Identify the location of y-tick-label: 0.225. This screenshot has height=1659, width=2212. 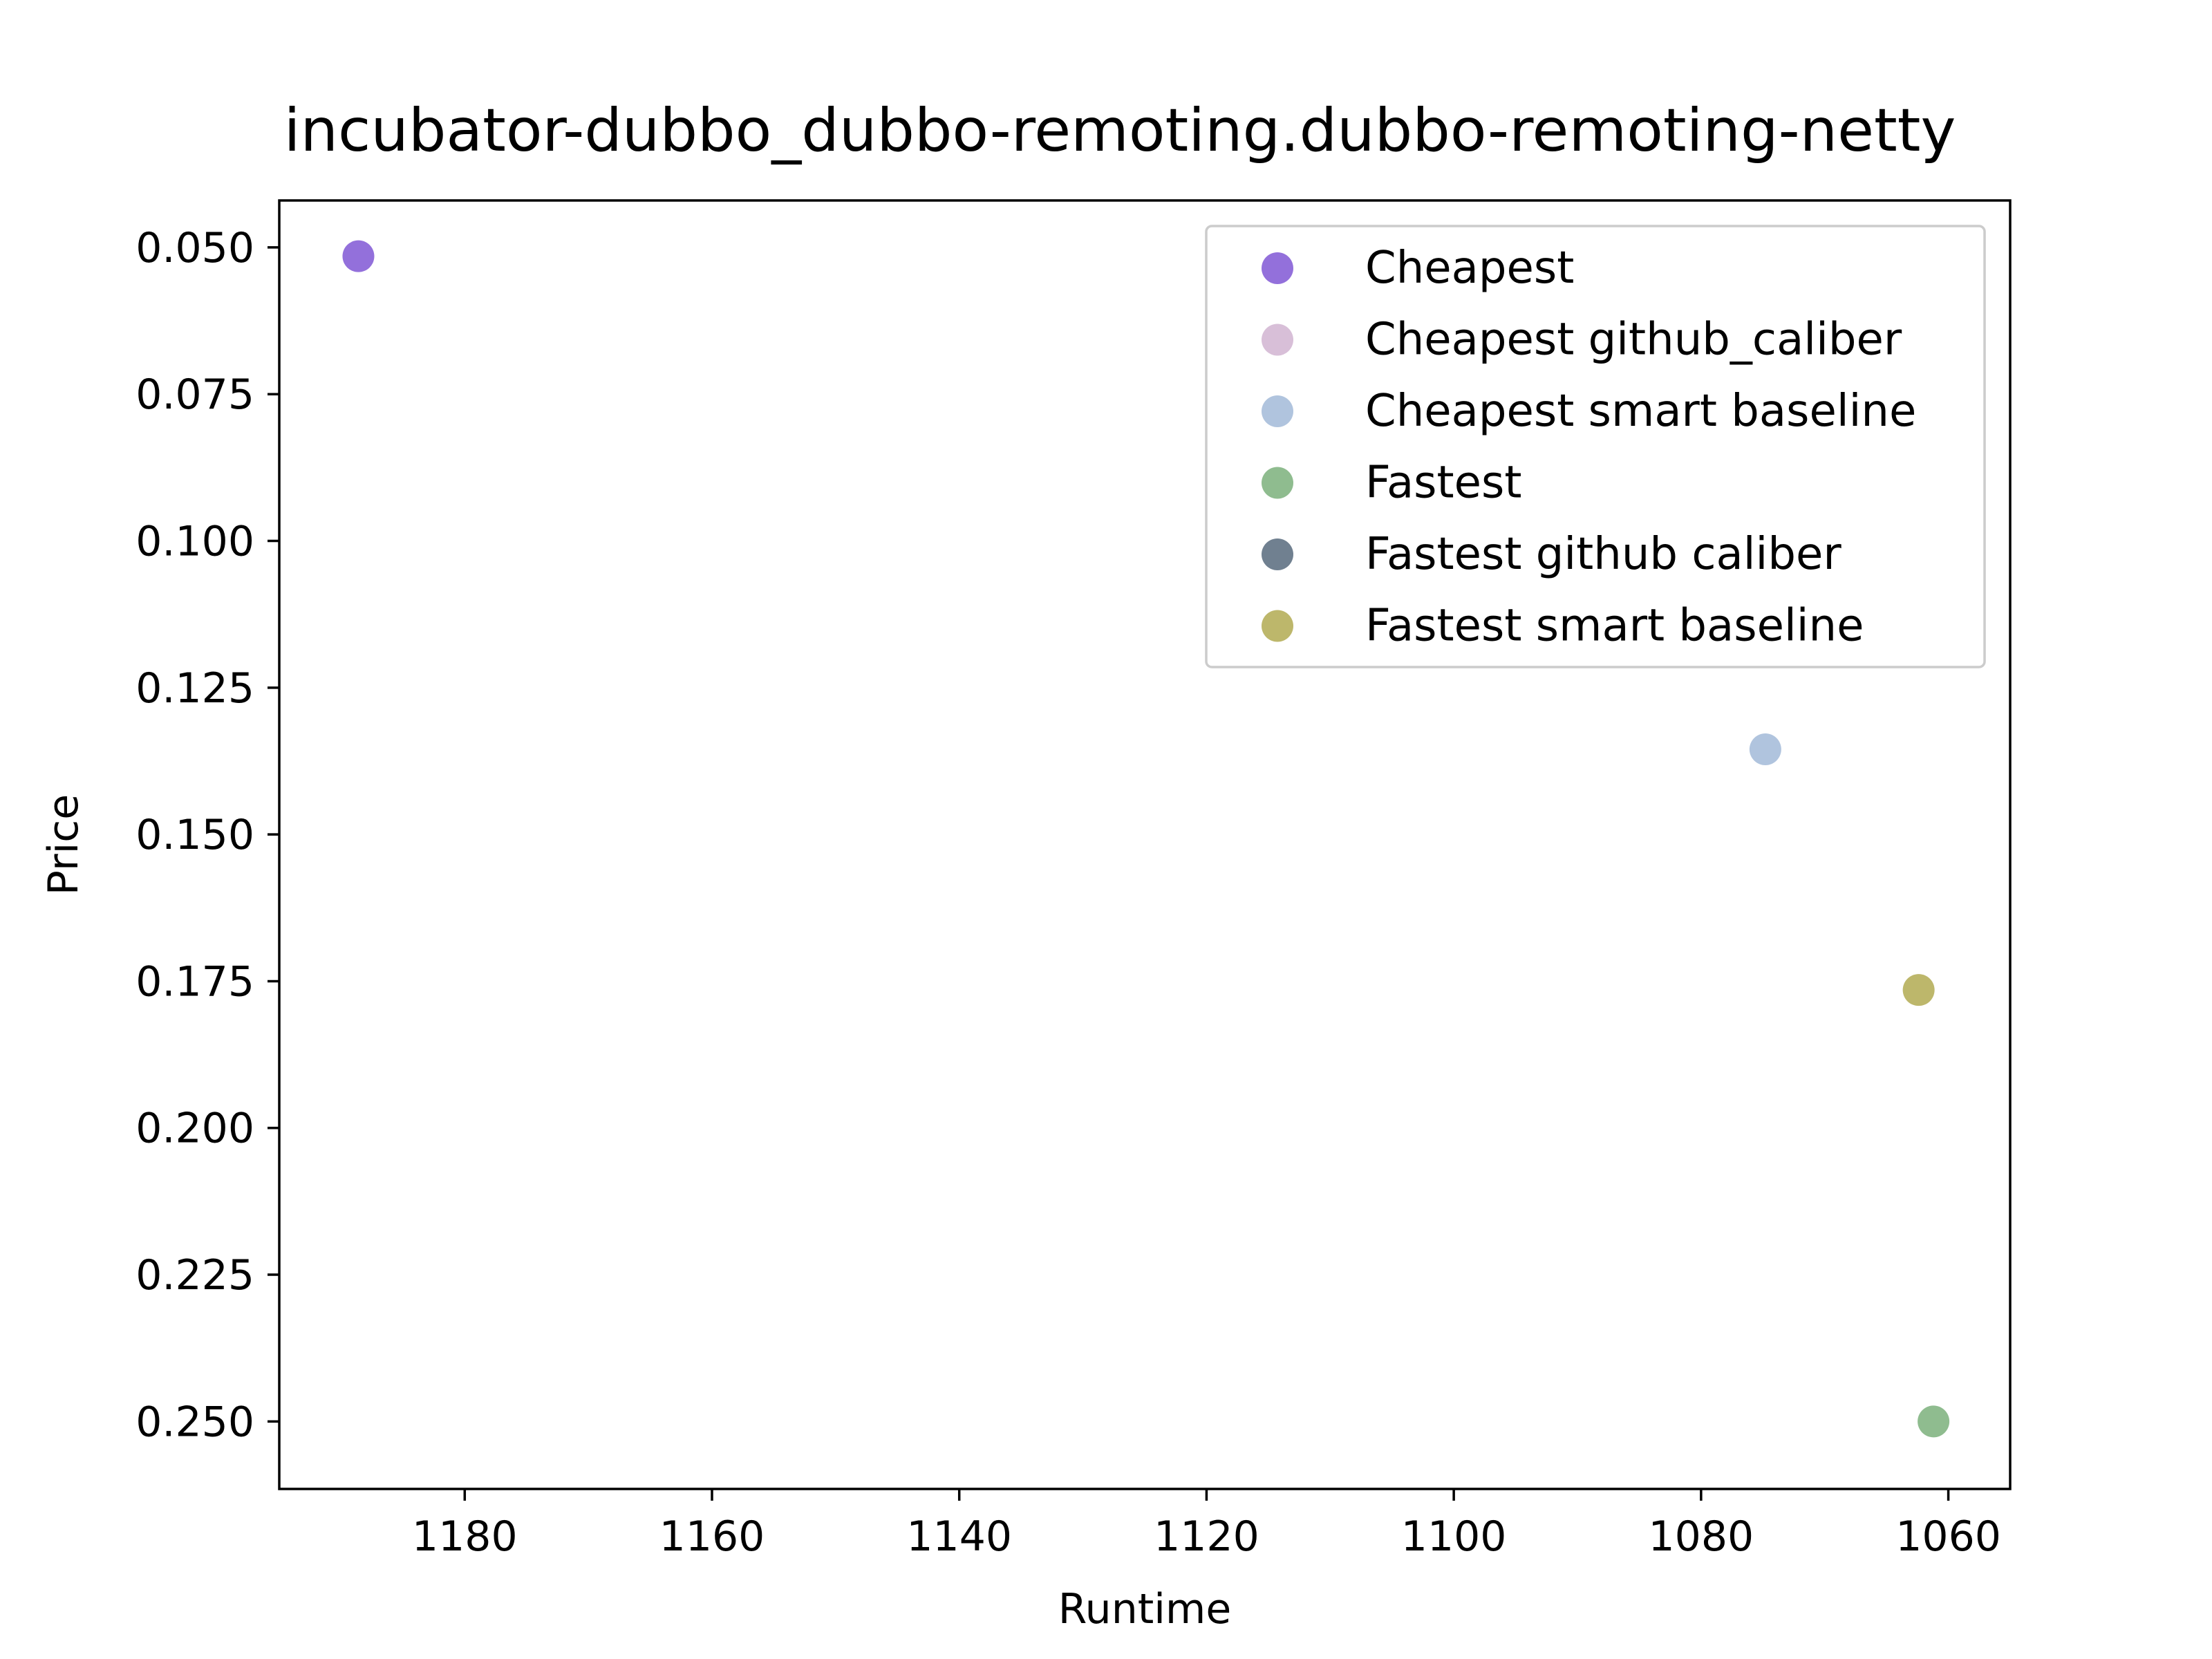
(194, 1275).